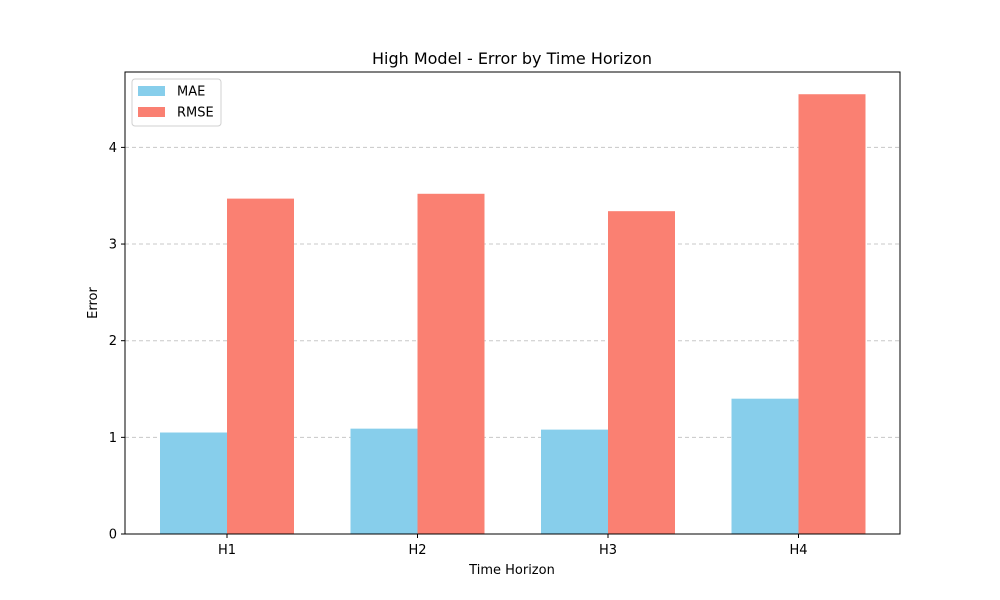 The height and width of the screenshot is (600, 1000). I want to click on bar-mae-h3, so click(574, 481).